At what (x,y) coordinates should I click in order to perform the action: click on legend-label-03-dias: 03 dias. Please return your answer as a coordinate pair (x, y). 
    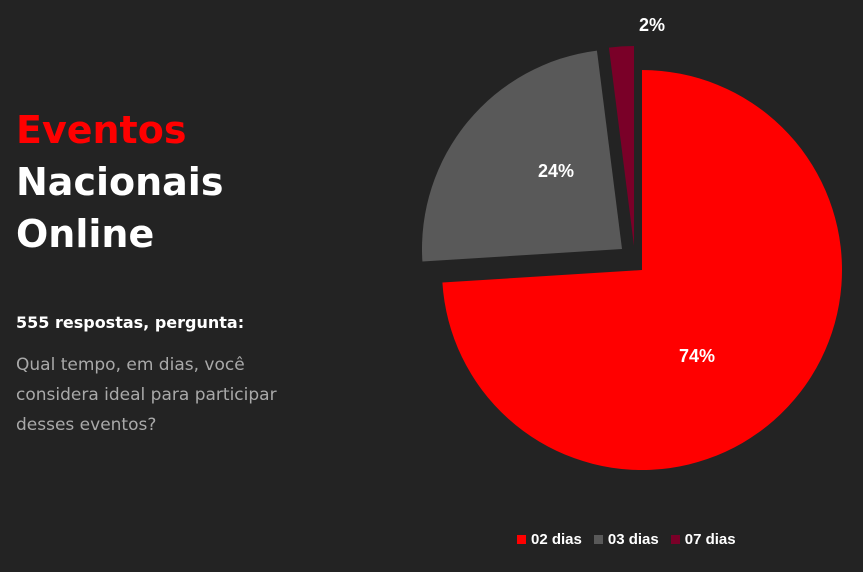
    Looking at the image, I should click on (633, 539).